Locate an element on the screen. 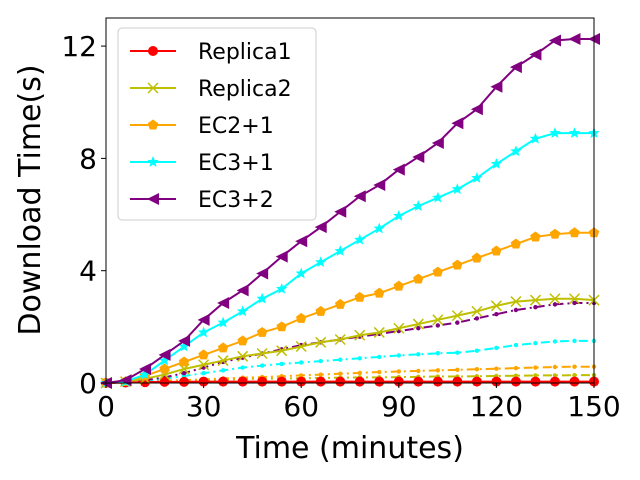 This screenshot has height=480, width=640. x-tick-label: 120 is located at coordinates (496, 406).